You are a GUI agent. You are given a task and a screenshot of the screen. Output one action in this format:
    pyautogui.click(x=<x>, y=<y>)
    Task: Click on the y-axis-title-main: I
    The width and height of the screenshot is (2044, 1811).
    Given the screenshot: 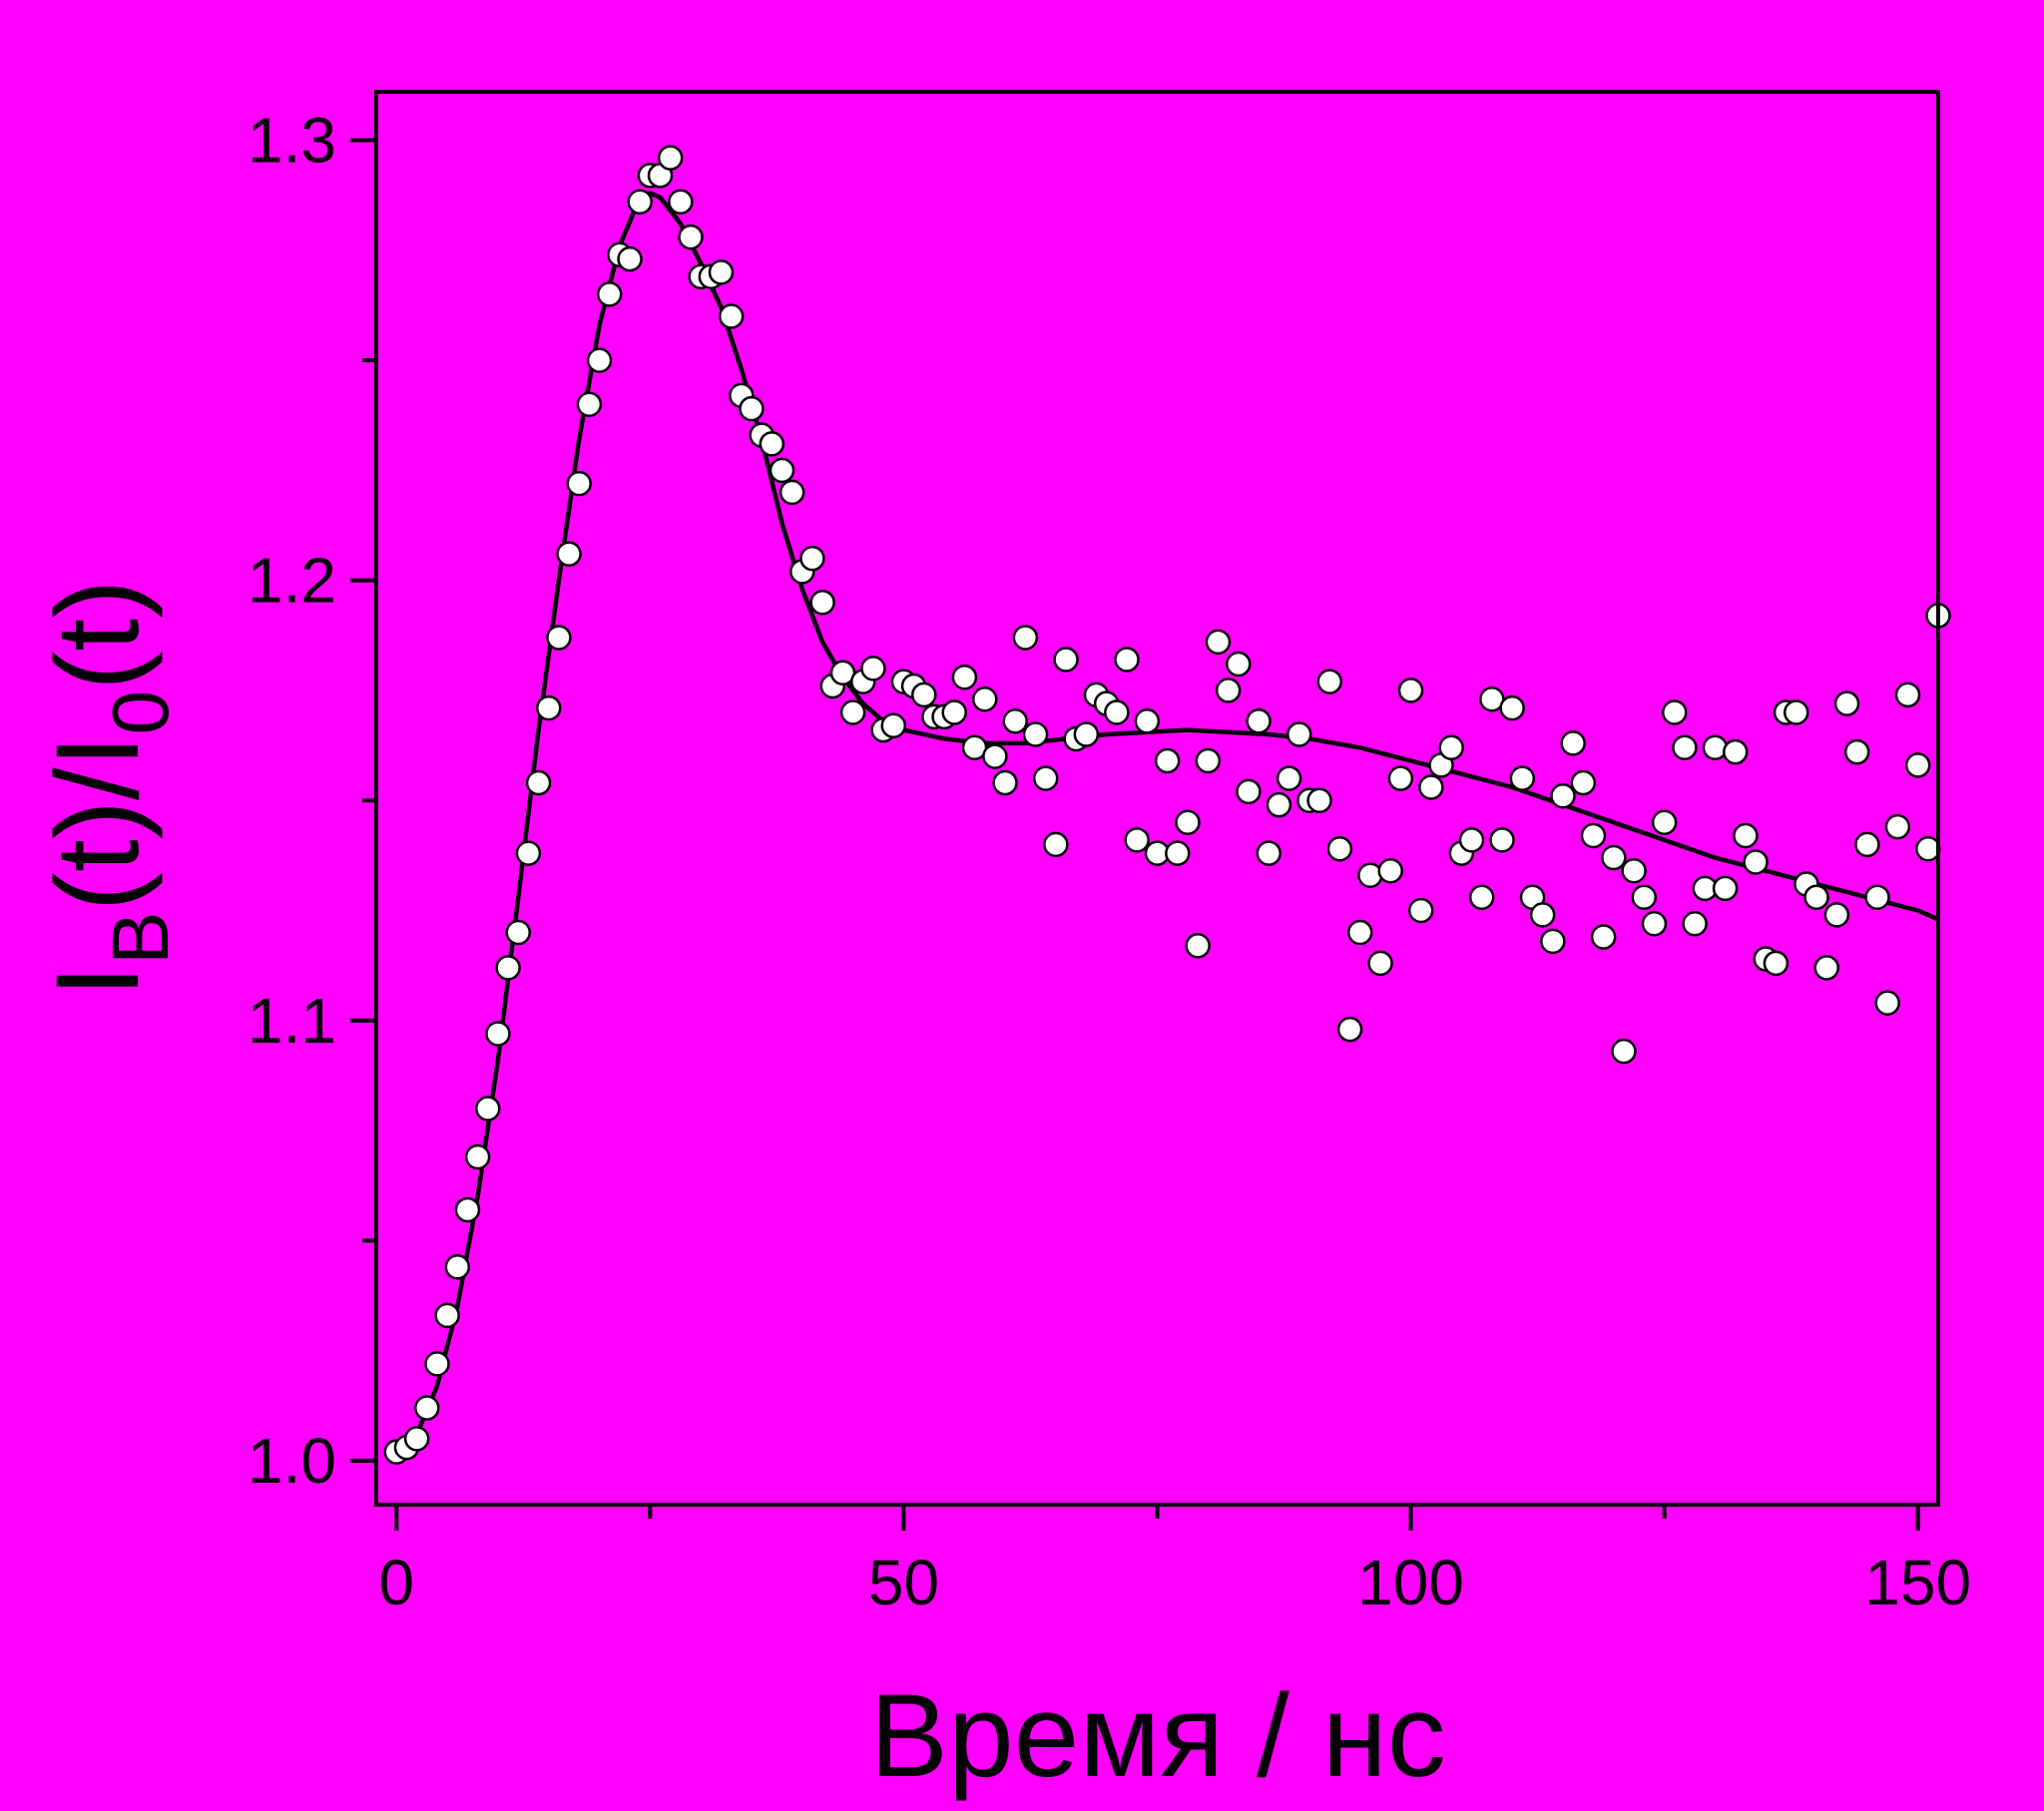 What is the action you would take?
    pyautogui.click(x=98, y=981)
    